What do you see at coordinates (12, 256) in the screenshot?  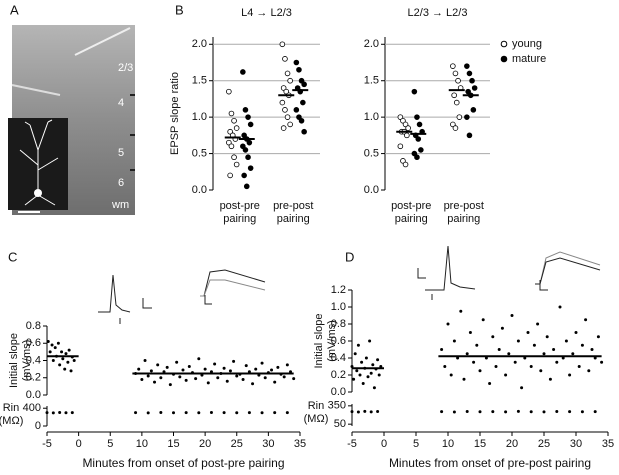 I see `panel-label: C` at bounding box center [12, 256].